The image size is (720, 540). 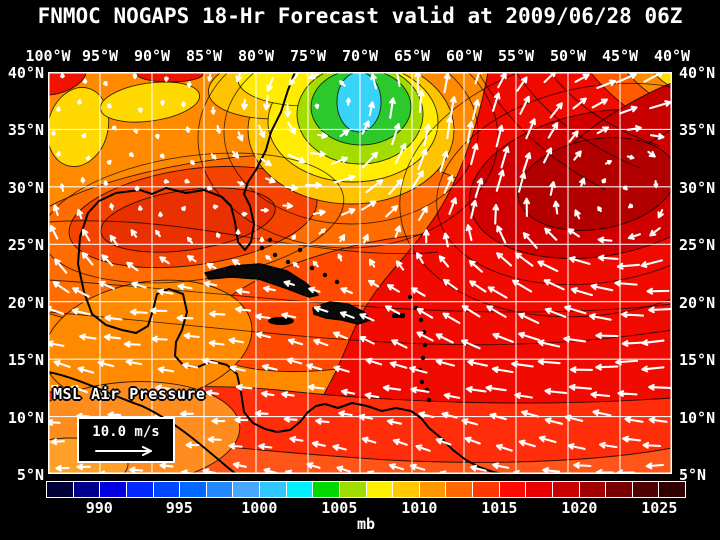 What do you see at coordinates (339, 508) in the screenshot?
I see `colorbar-tick-label: 1005` at bounding box center [339, 508].